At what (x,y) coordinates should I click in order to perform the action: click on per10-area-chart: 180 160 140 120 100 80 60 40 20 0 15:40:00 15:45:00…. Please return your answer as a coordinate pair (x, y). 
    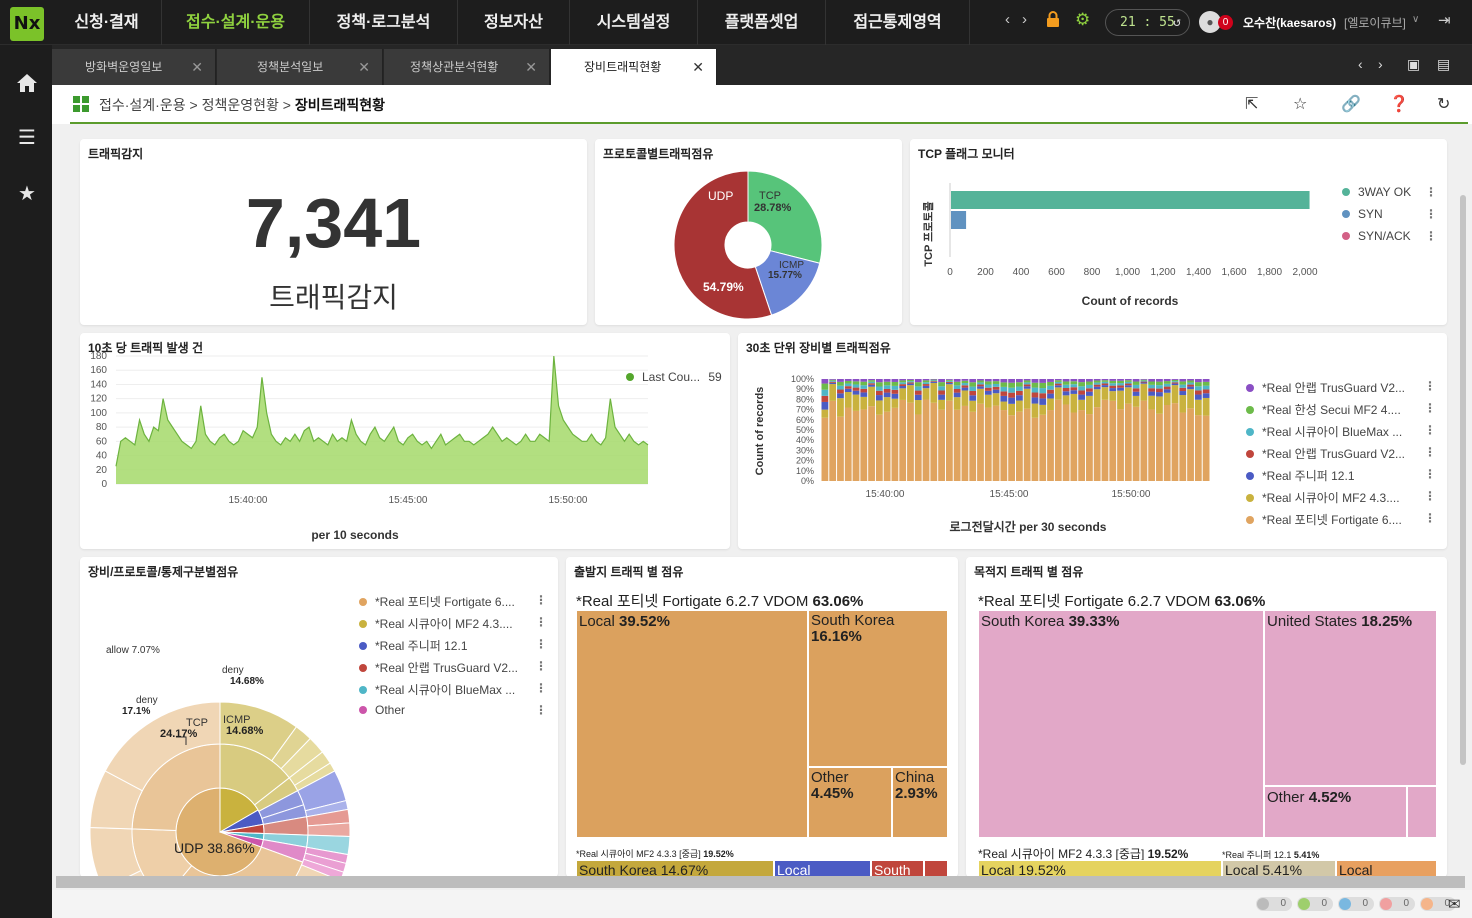
    Looking at the image, I should click on (405, 441).